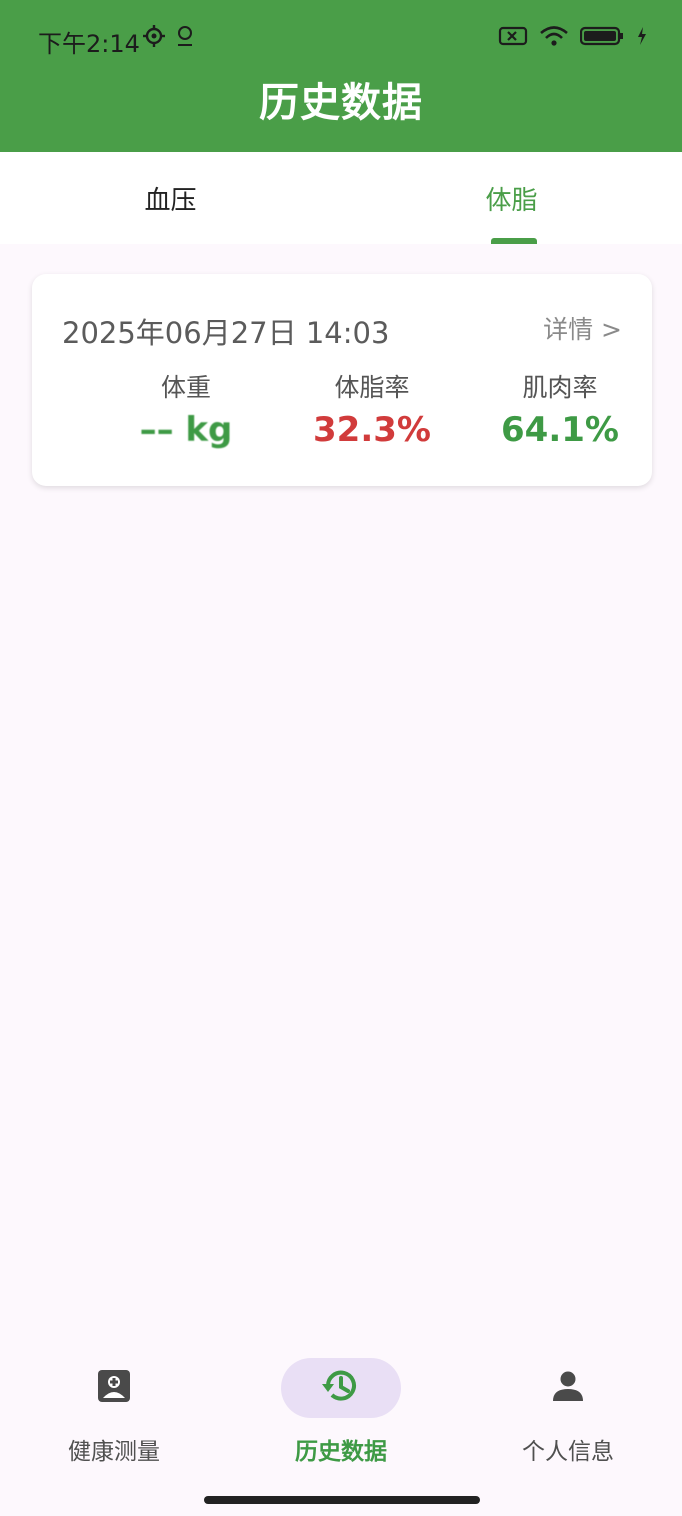 The width and height of the screenshot is (682, 1516). I want to click on tab-label: 体脂, so click(511, 200).